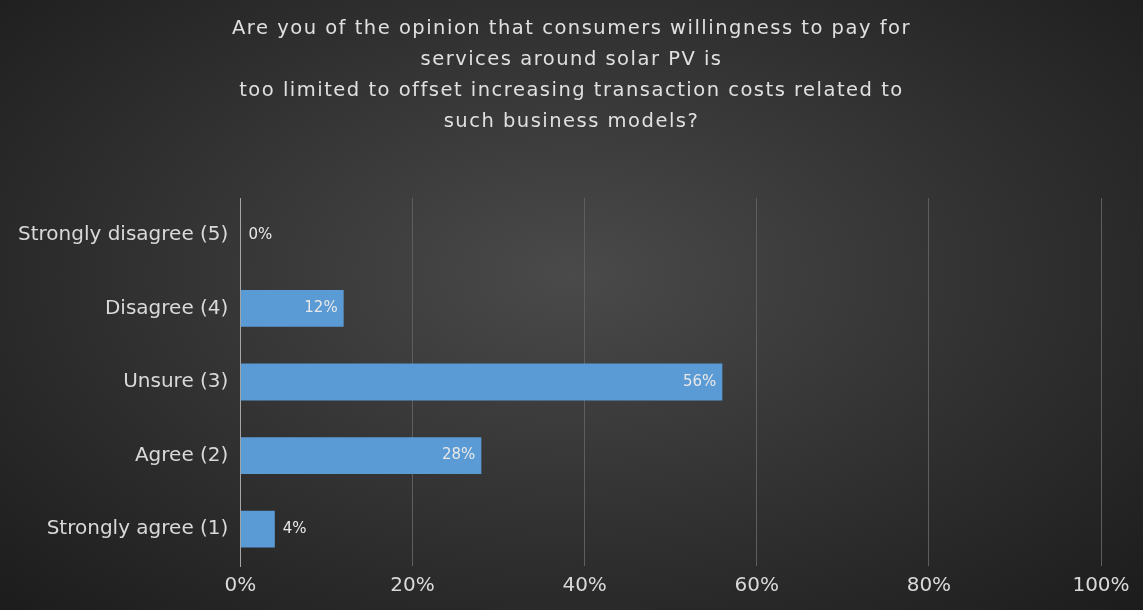  What do you see at coordinates (260, 233) in the screenshot?
I see `data-label: 0%` at bounding box center [260, 233].